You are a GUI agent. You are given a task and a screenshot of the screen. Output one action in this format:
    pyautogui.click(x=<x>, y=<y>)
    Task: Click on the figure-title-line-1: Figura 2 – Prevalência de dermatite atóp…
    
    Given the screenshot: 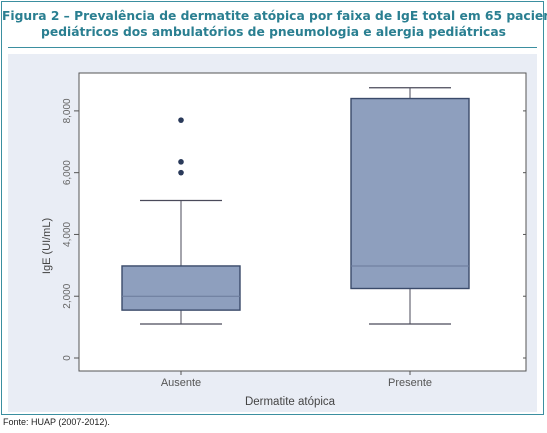 What is the action you would take?
    pyautogui.click(x=274, y=16)
    